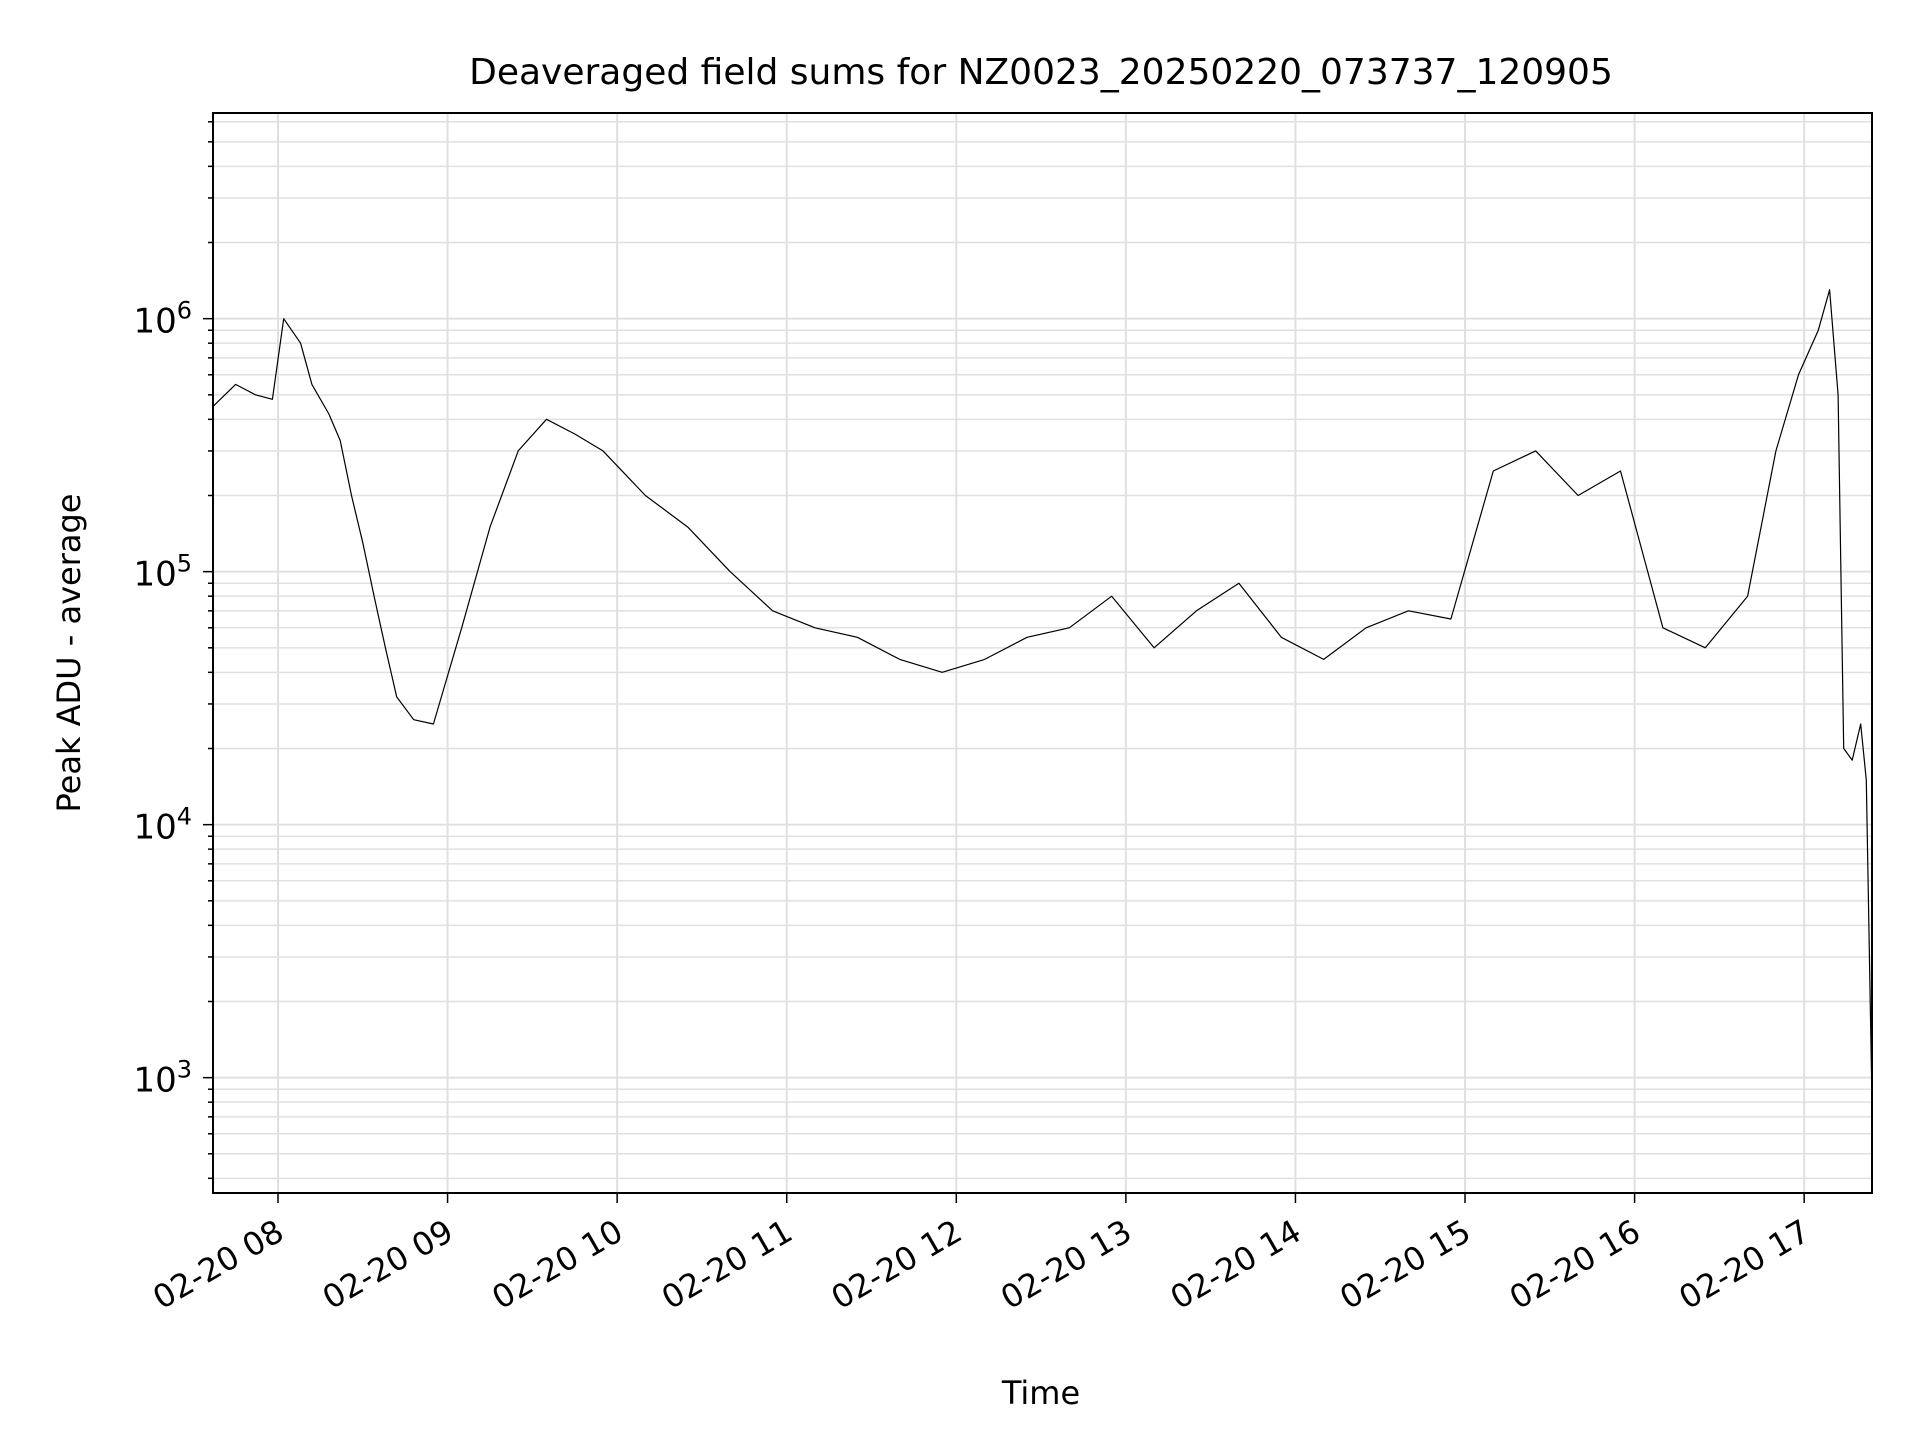  Describe the element at coordinates (1040, 1393) in the screenshot. I see `x-axis-label: Time` at that location.